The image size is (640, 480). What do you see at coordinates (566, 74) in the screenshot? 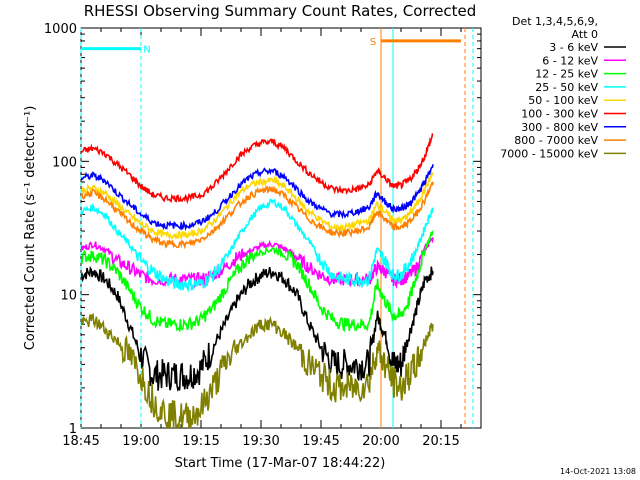
I see `legend-label: 12 - 25 keV` at bounding box center [566, 74].